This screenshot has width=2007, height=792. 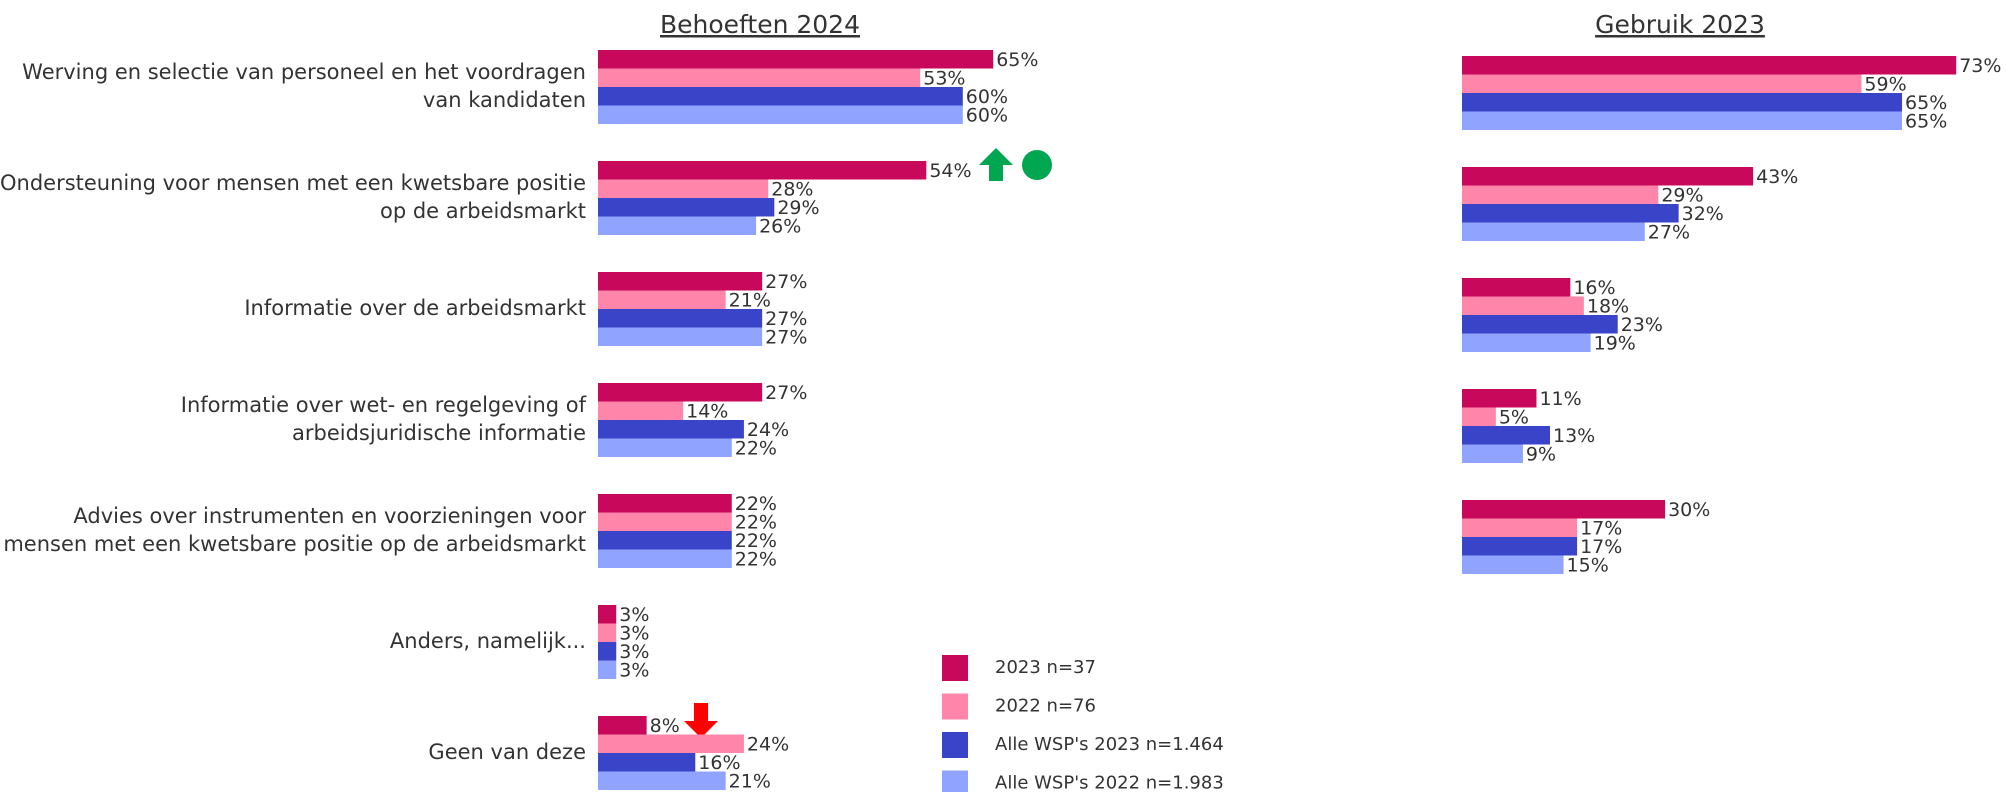 I want to click on value-label: 32%, so click(x=1703, y=214).